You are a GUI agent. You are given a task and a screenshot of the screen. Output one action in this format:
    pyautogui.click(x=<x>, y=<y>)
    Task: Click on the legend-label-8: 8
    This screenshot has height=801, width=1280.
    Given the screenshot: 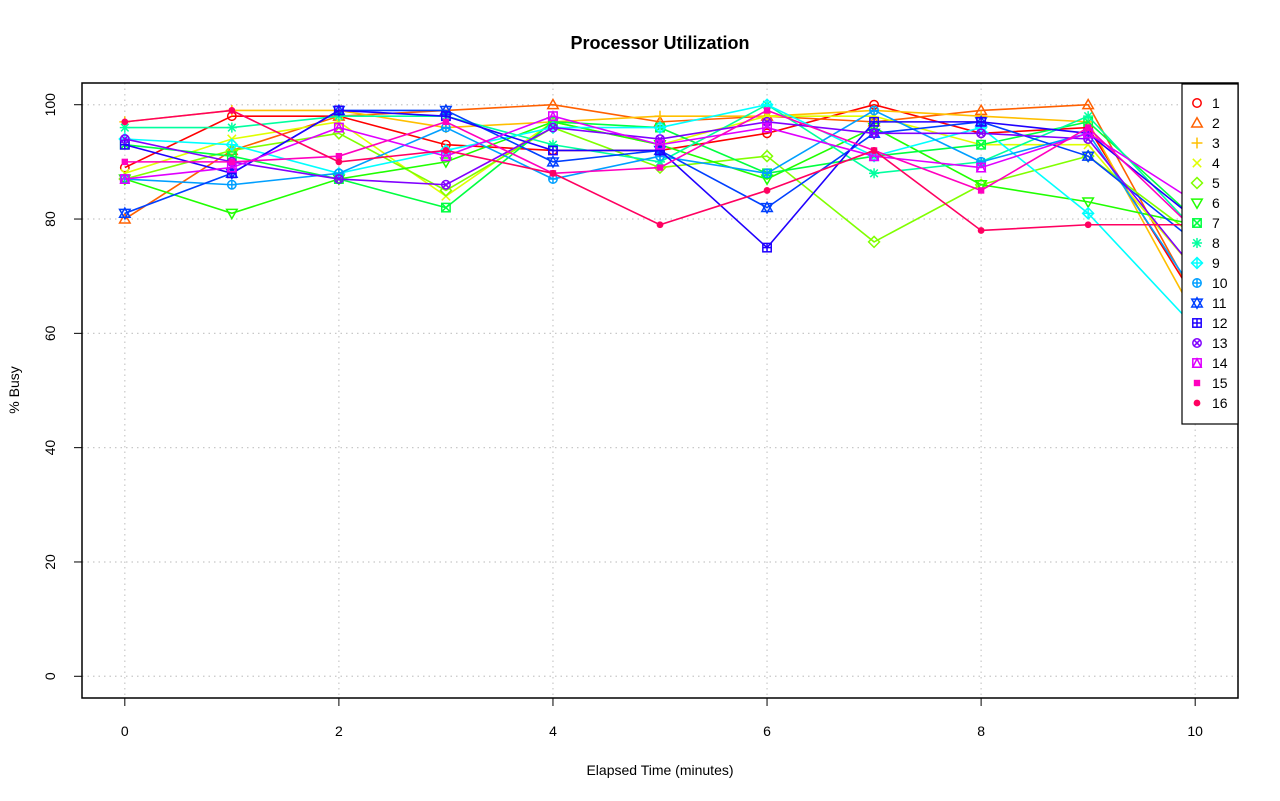 What is the action you would take?
    pyautogui.click(x=1216, y=243)
    